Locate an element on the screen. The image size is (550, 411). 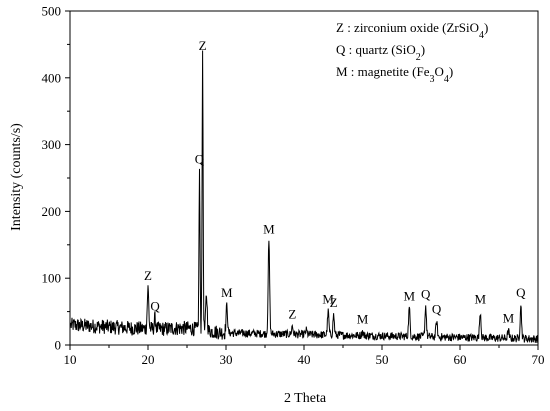
y-tick-label: 100 is located at coordinates (52, 278).